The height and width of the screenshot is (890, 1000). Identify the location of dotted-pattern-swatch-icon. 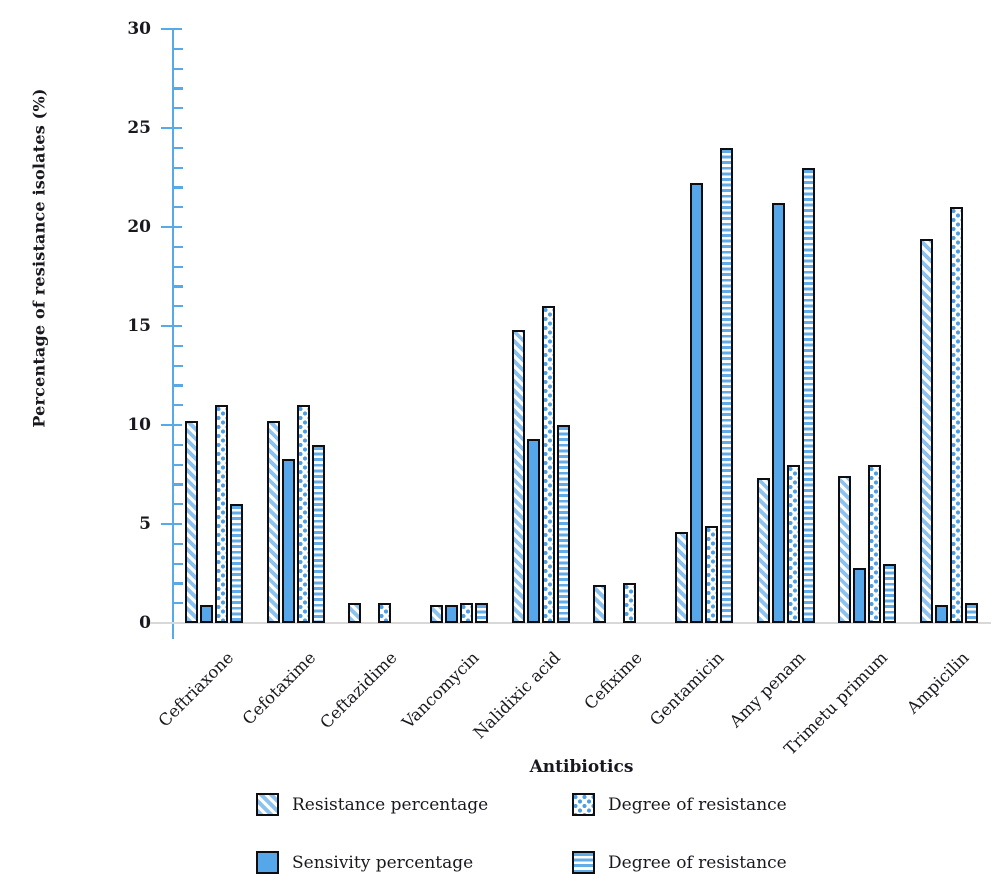
(583, 804).